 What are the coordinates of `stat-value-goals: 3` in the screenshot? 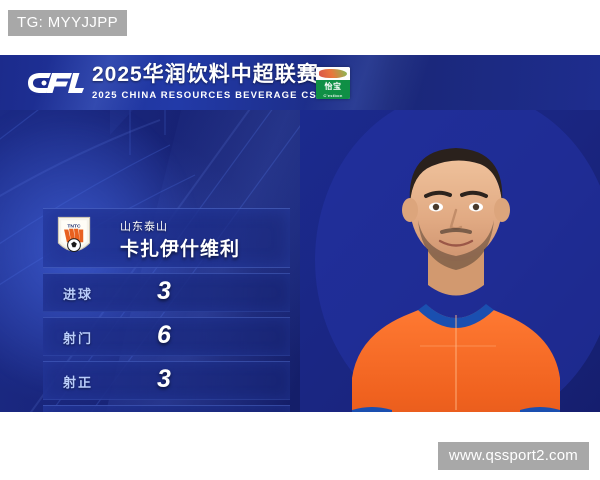 It's located at (164, 291).